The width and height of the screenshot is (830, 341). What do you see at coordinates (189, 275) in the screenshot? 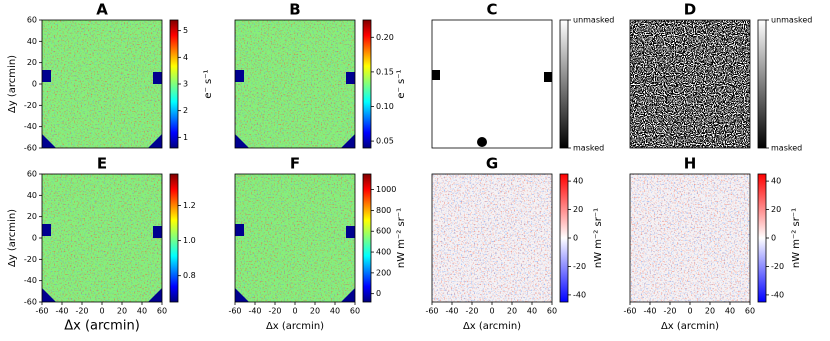
I see `colorbar-tick-label: 0.8` at bounding box center [189, 275].